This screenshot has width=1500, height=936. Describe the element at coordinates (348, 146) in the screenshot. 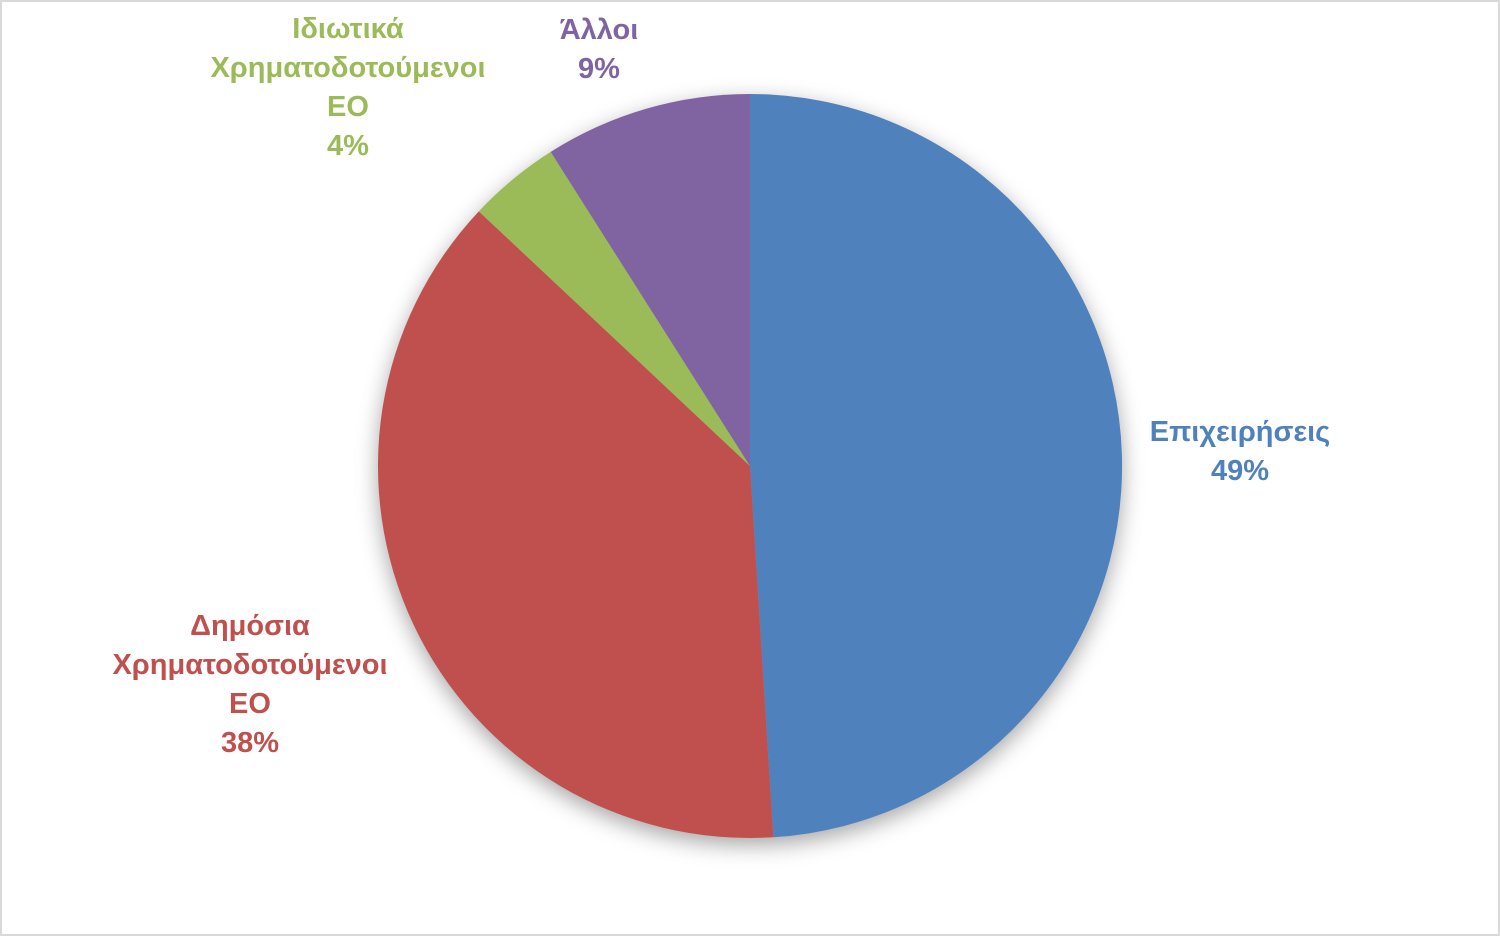

I see `data-label-percent: 4%` at that location.